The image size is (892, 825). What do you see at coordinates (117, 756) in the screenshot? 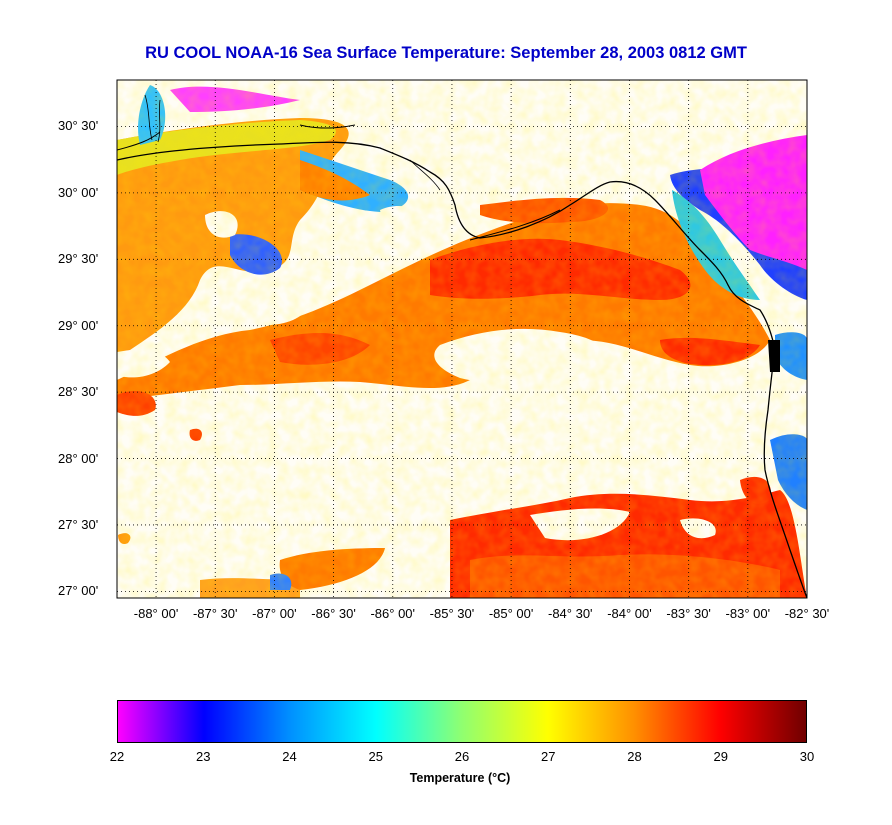
I see `colorbar-tick-label: 22` at bounding box center [117, 756].